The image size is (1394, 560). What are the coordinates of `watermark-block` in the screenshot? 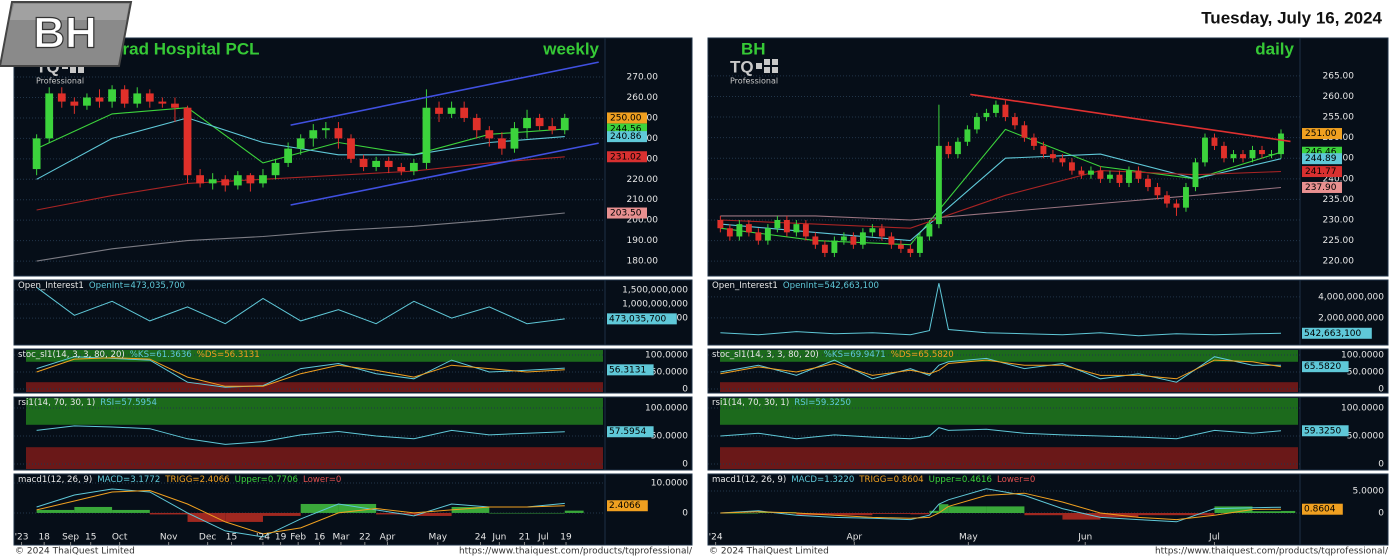 It's located at (759, 66).